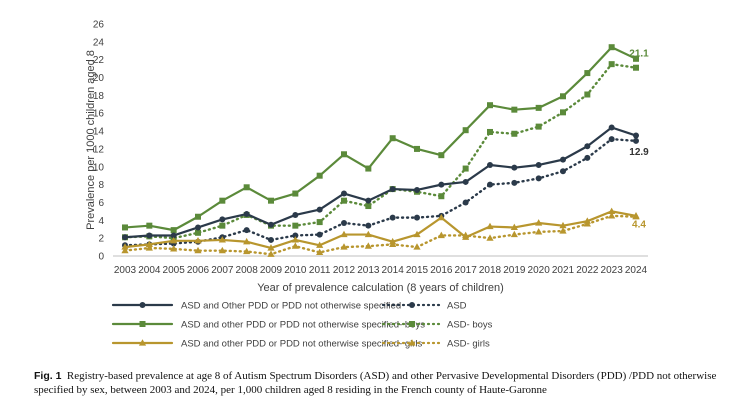 The width and height of the screenshot is (752, 416). I want to click on x-tick-label: 2020, so click(539, 270).